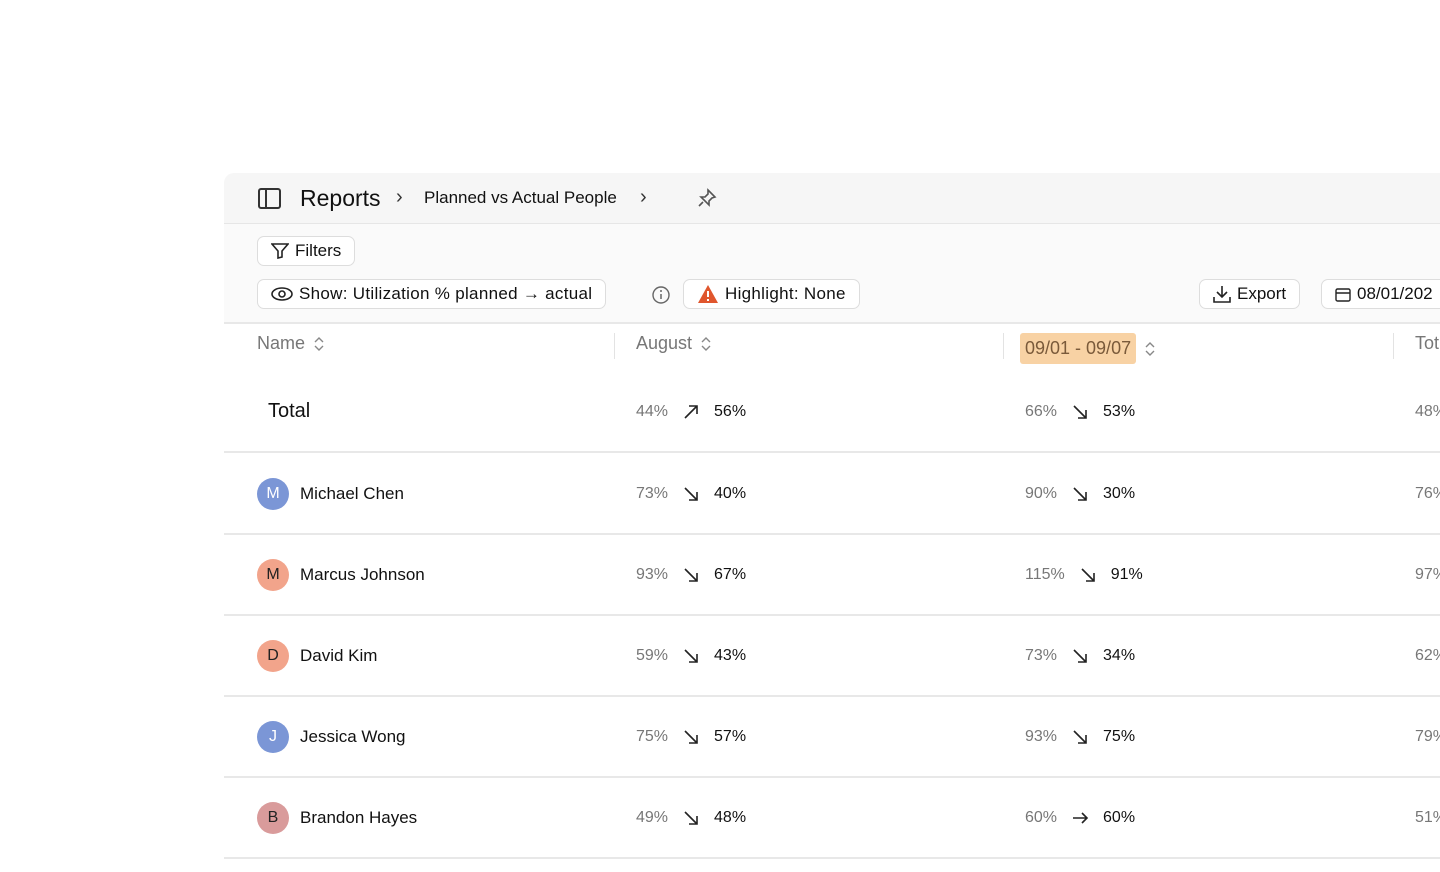 This screenshot has height=872, width=1440. I want to click on utilization-cell: 90% 30%, so click(1080, 494).